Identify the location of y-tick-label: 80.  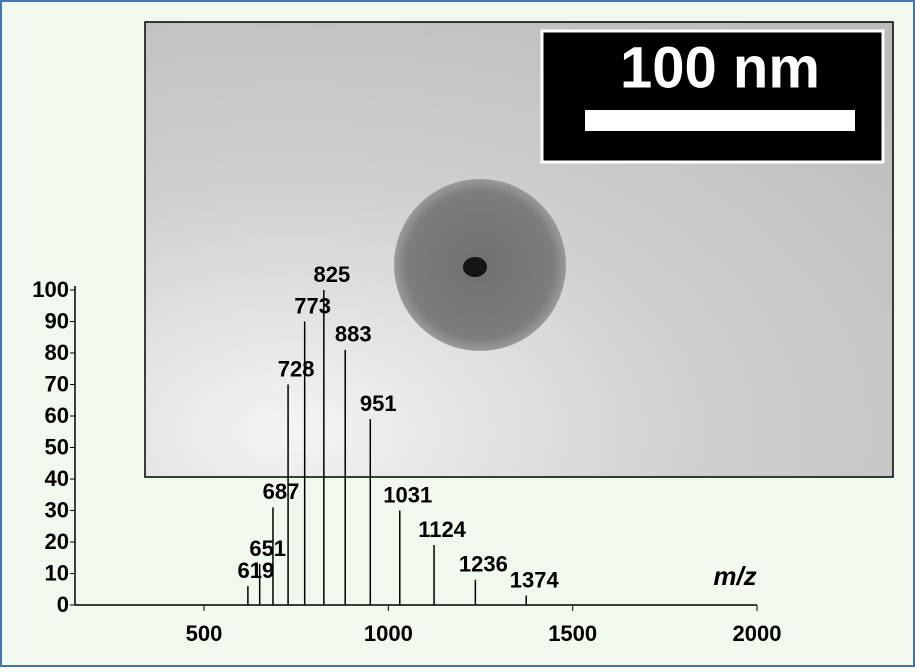
(57, 352).